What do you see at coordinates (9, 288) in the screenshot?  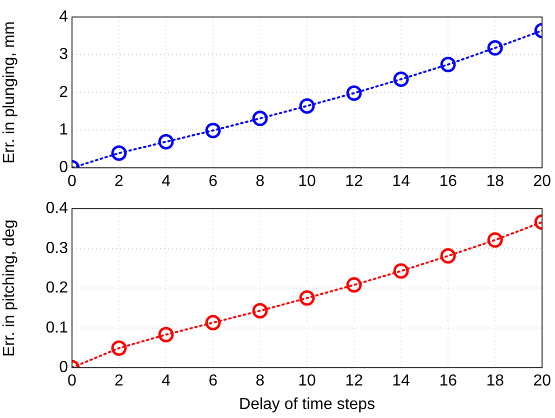 I see `y-axis-title: Err. in pitching, deg` at bounding box center [9, 288].